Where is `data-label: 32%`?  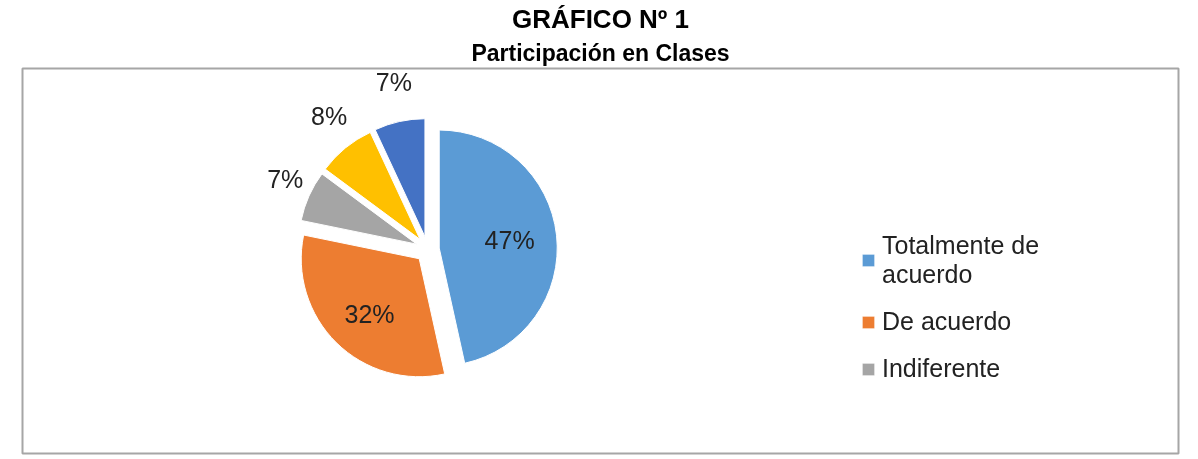 data-label: 32% is located at coordinates (369, 314).